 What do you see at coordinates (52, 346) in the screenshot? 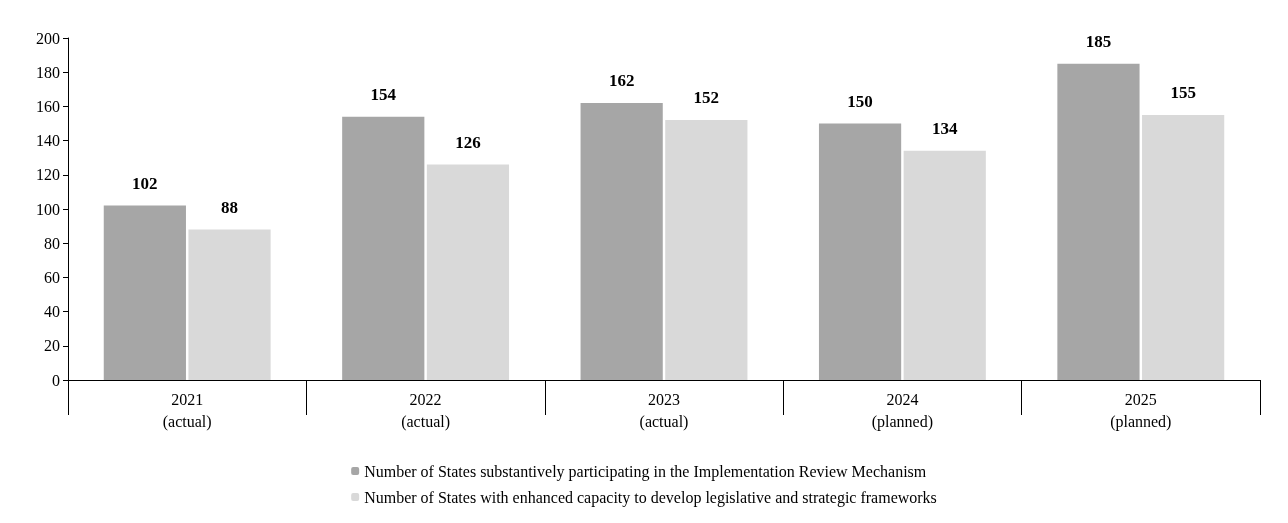
I see `y-tick-label: 20` at bounding box center [52, 346].